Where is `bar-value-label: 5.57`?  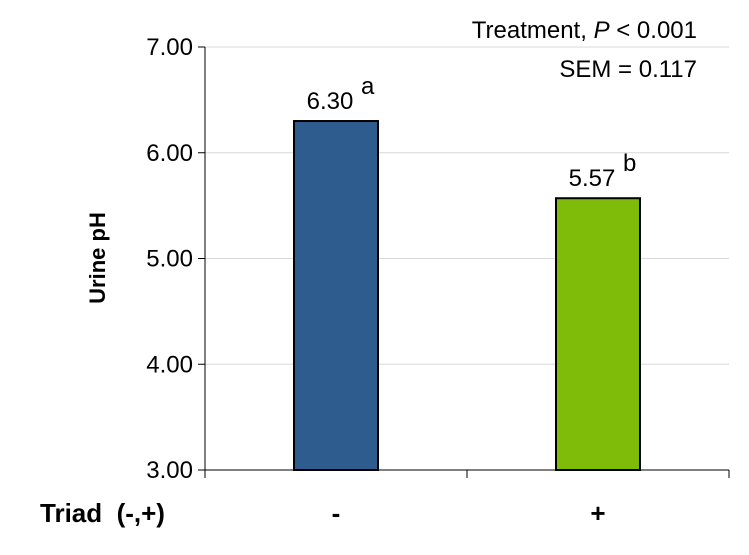 bar-value-label: 5.57 is located at coordinates (592, 178).